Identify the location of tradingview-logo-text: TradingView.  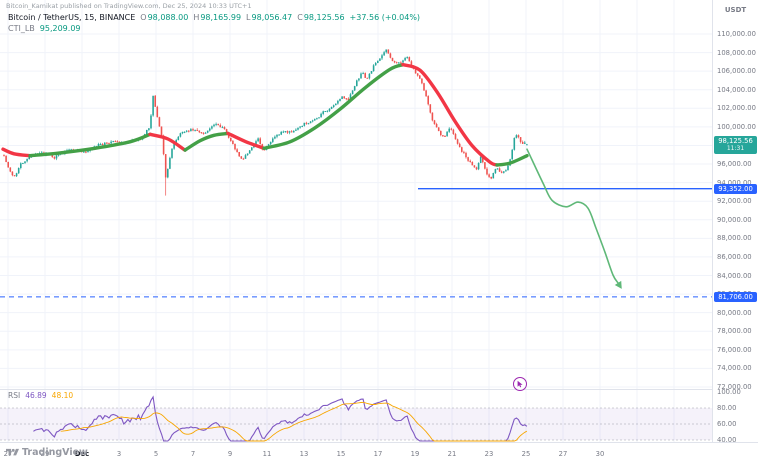
(55, 452).